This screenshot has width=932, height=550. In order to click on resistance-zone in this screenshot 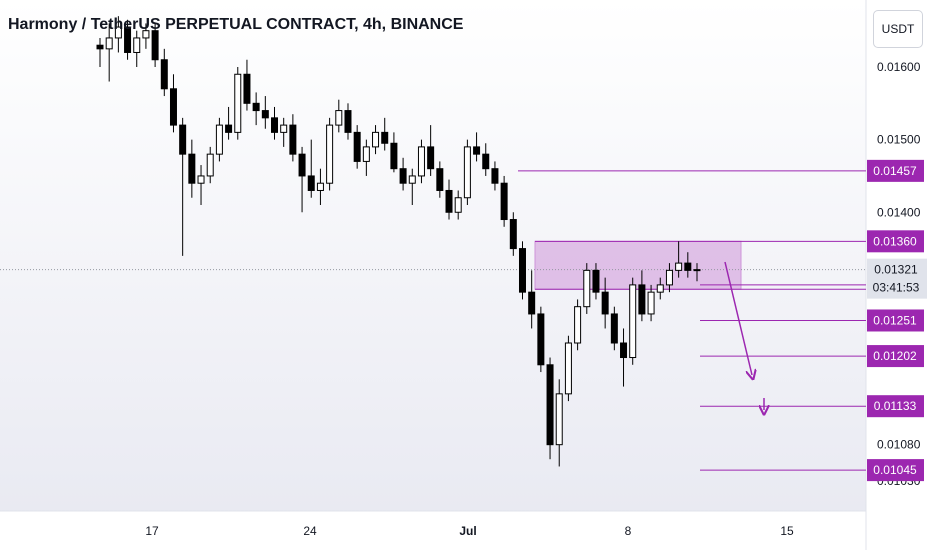, I will do `click(638, 265)`.